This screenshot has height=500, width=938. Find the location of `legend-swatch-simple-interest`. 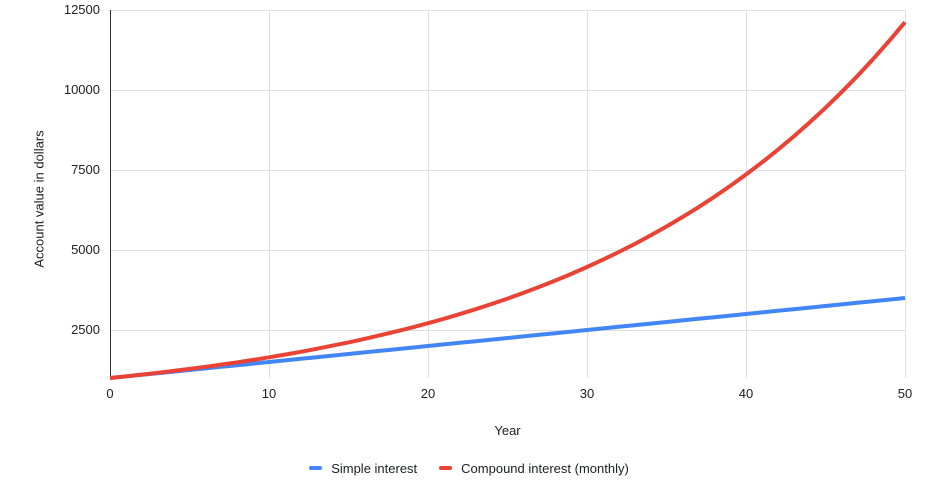

legend-swatch-simple-interest is located at coordinates (316, 468).